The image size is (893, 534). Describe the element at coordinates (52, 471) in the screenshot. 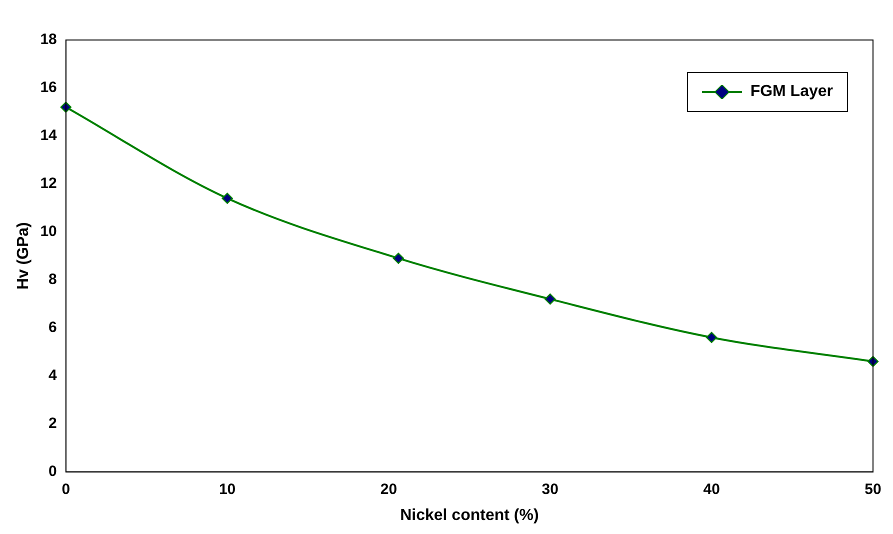

I see `y-tick-label: 0` at that location.